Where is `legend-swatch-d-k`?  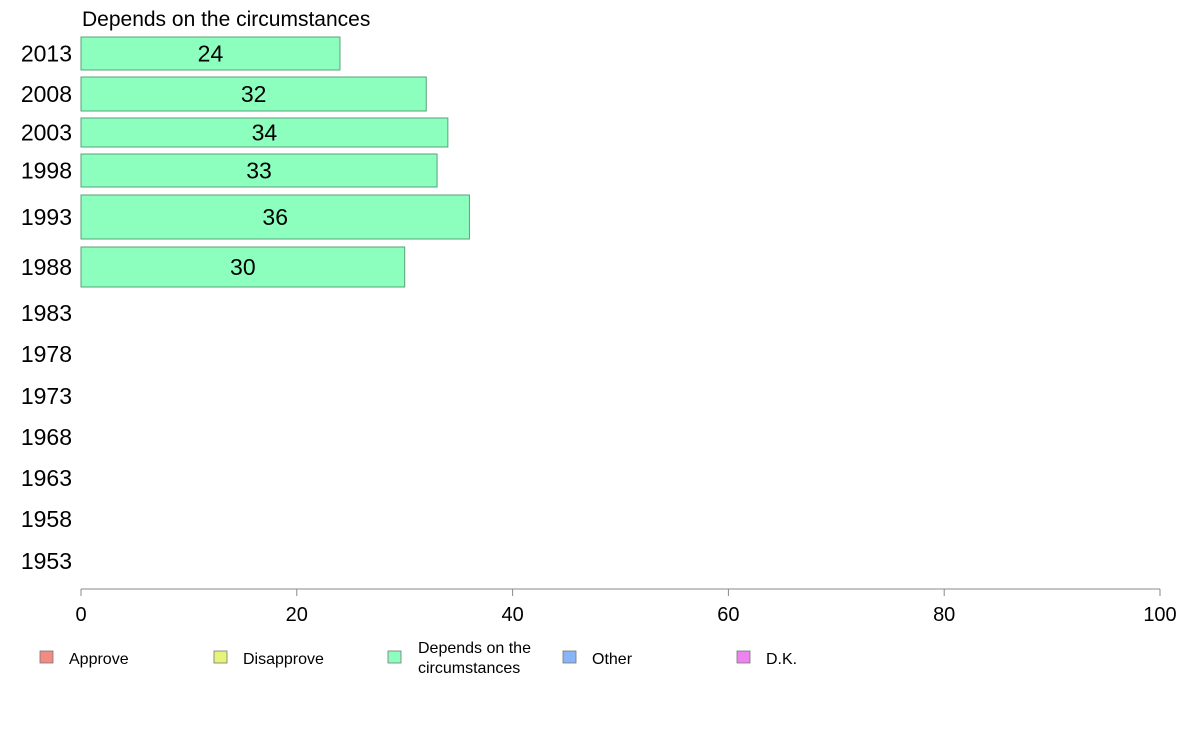
legend-swatch-d-k is located at coordinates (743, 657).